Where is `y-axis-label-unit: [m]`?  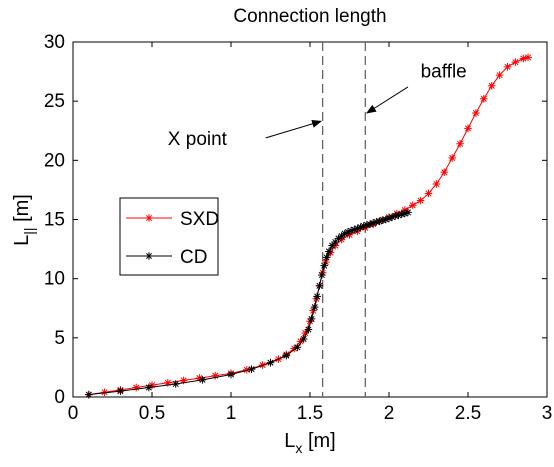
y-axis-label-unit: [m] is located at coordinates (22, 210).